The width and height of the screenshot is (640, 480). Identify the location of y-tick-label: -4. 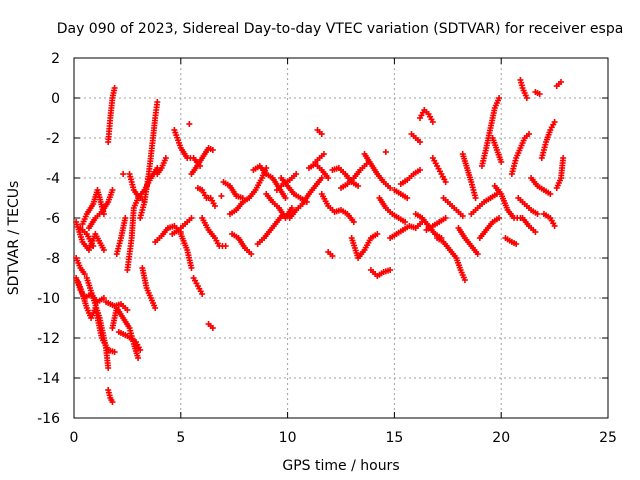
(53, 179).